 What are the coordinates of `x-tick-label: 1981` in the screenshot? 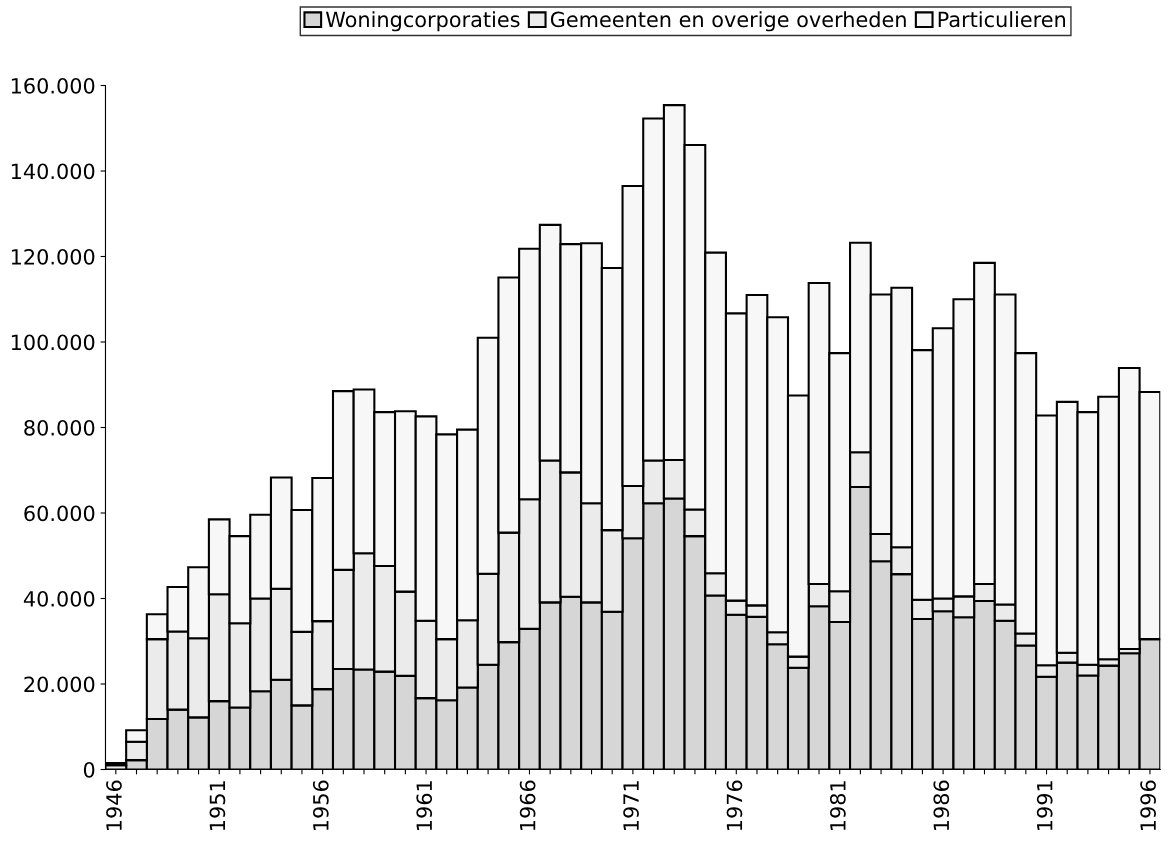 It's located at (837, 805).